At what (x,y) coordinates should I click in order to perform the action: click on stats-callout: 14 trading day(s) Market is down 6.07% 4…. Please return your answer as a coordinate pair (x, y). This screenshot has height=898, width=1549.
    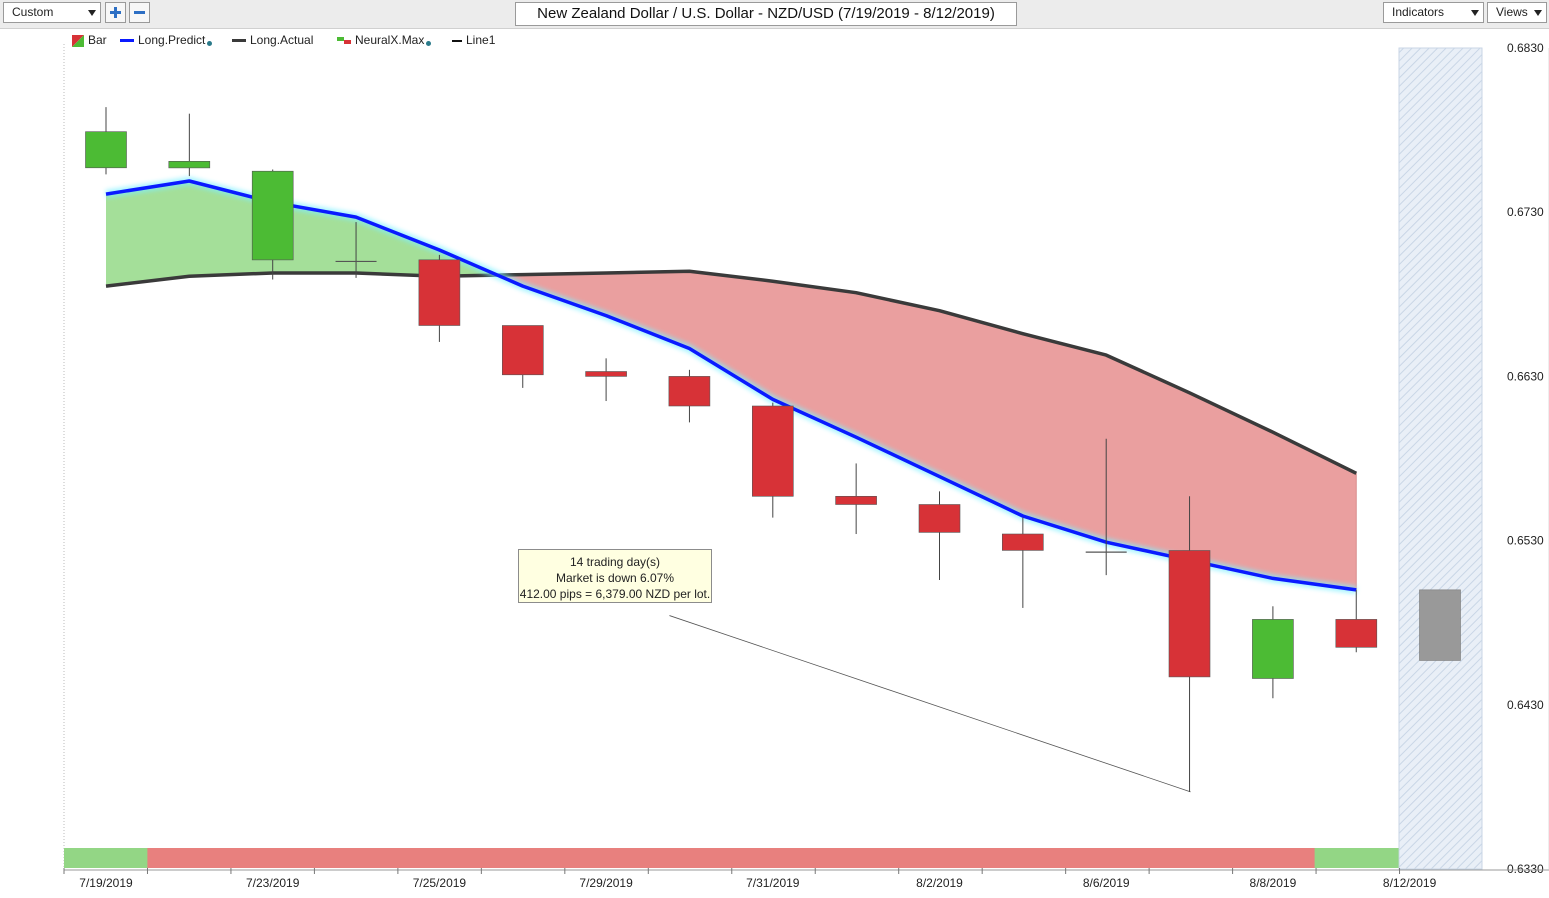
    Looking at the image, I should click on (615, 576).